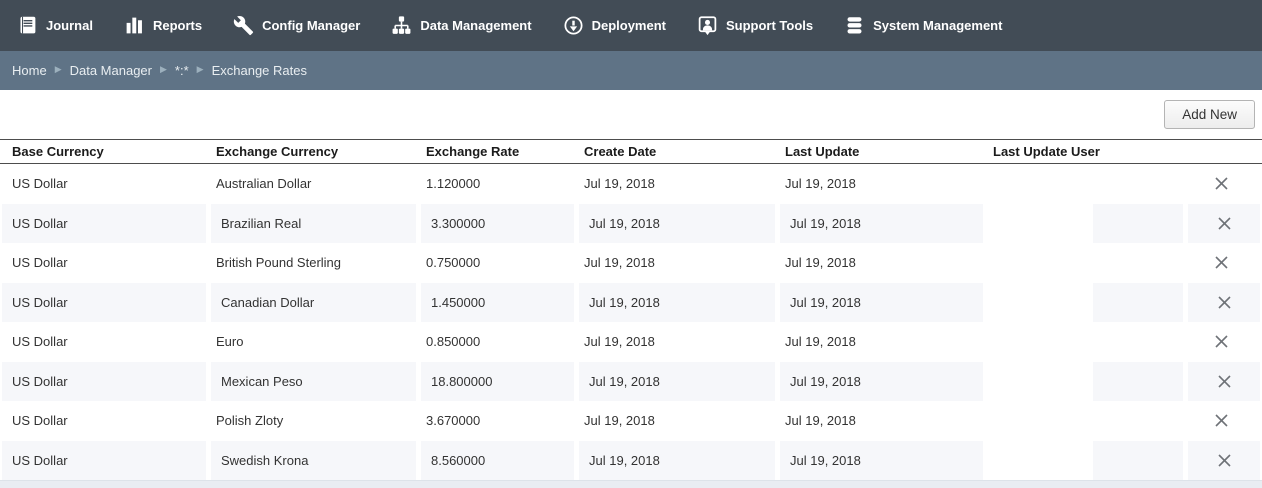  What do you see at coordinates (311, 302) in the screenshot?
I see `cell-exchange-currency: Canadian Dollar` at bounding box center [311, 302].